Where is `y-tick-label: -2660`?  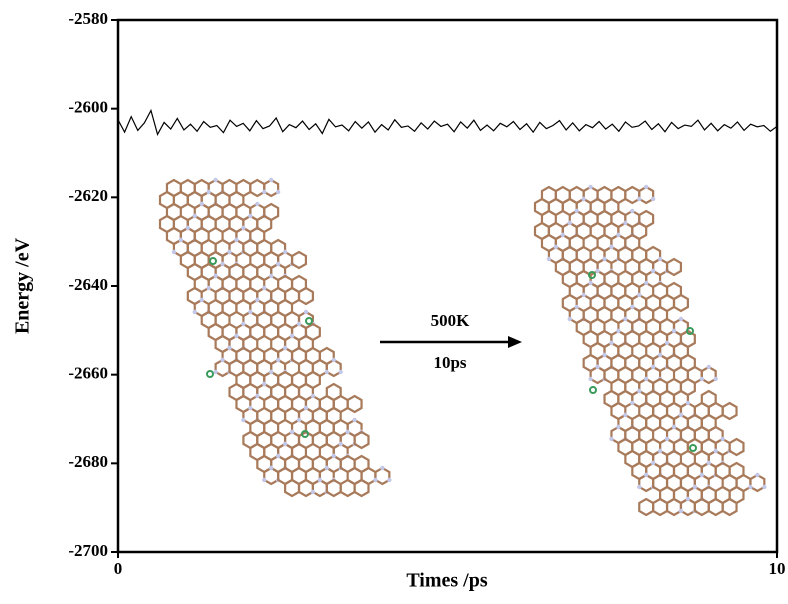 y-tick-label: -2660 is located at coordinates (88, 373).